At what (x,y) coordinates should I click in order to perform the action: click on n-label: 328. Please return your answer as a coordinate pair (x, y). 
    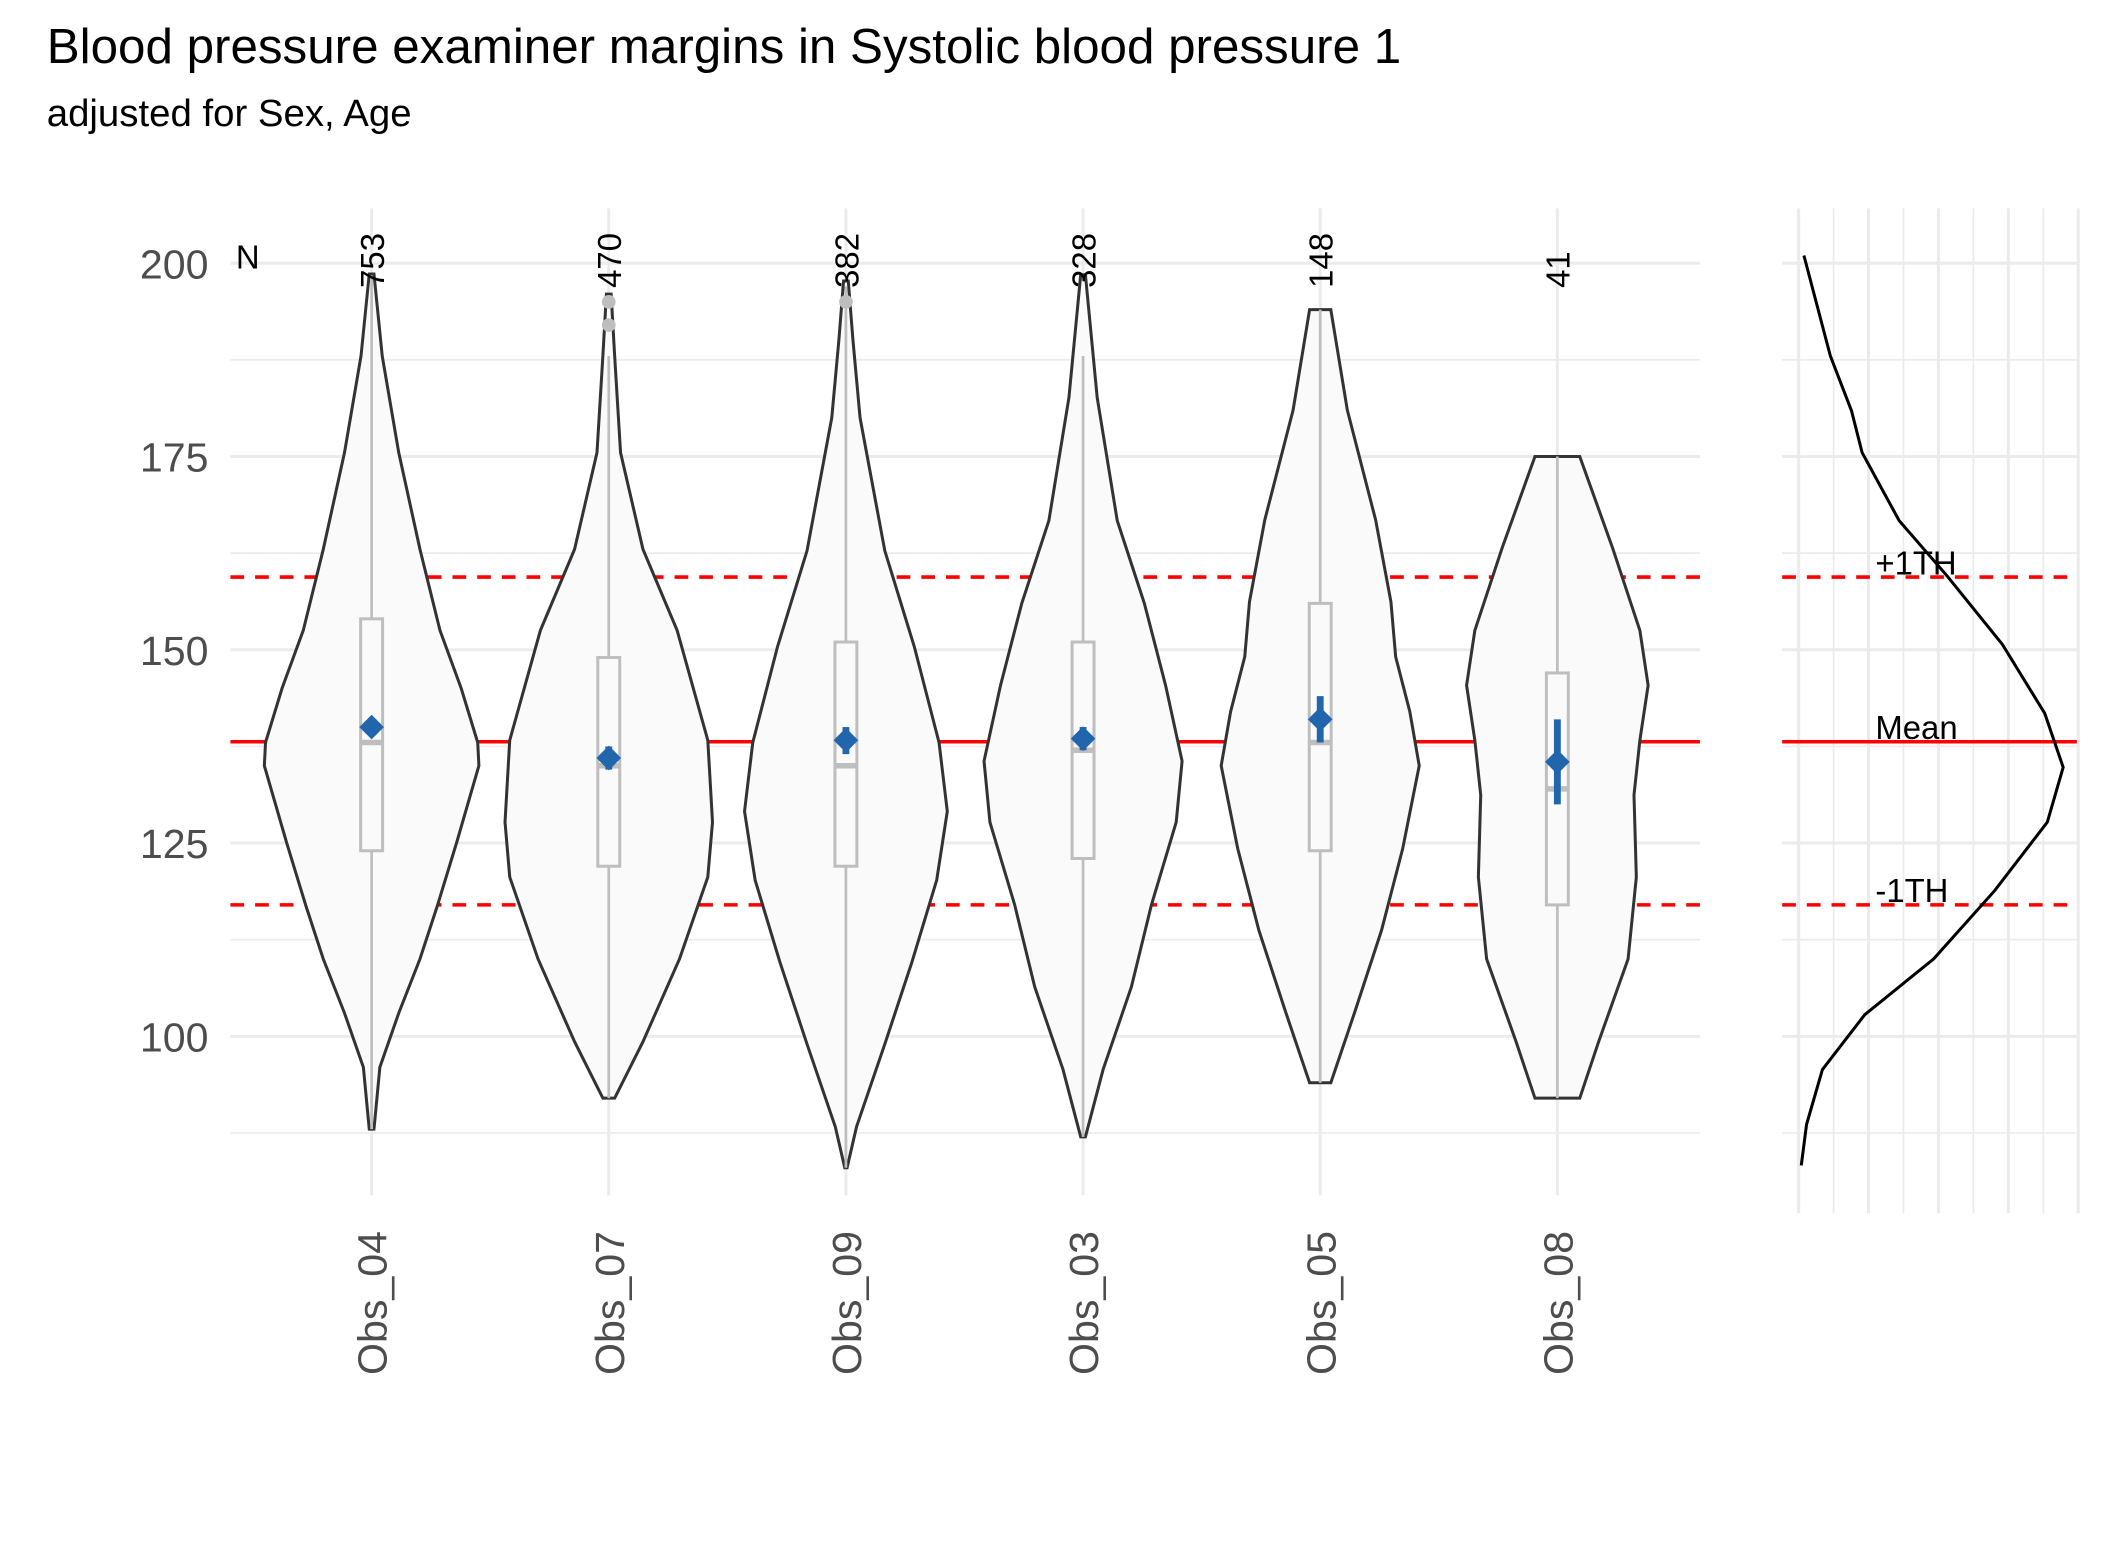
    Looking at the image, I should click on (1083, 260).